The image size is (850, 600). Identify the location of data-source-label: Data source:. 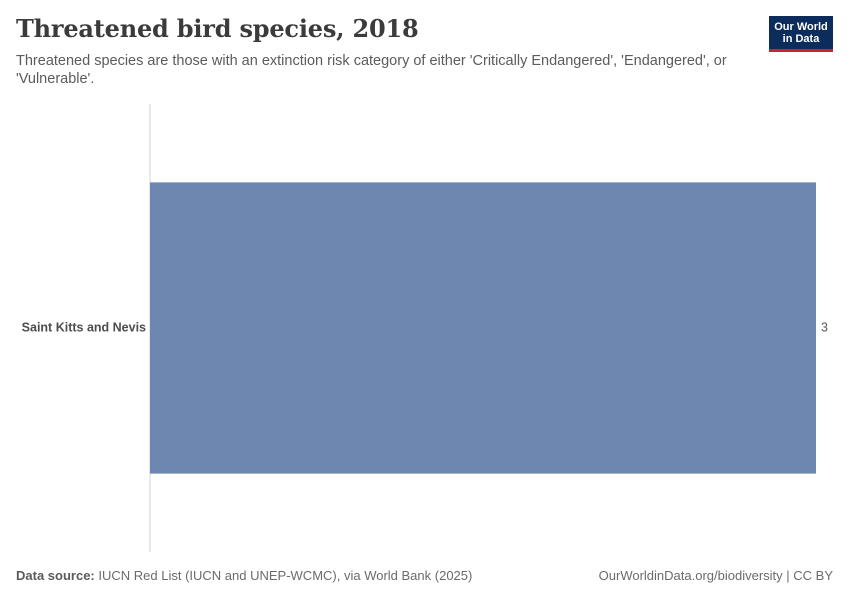
(55, 575).